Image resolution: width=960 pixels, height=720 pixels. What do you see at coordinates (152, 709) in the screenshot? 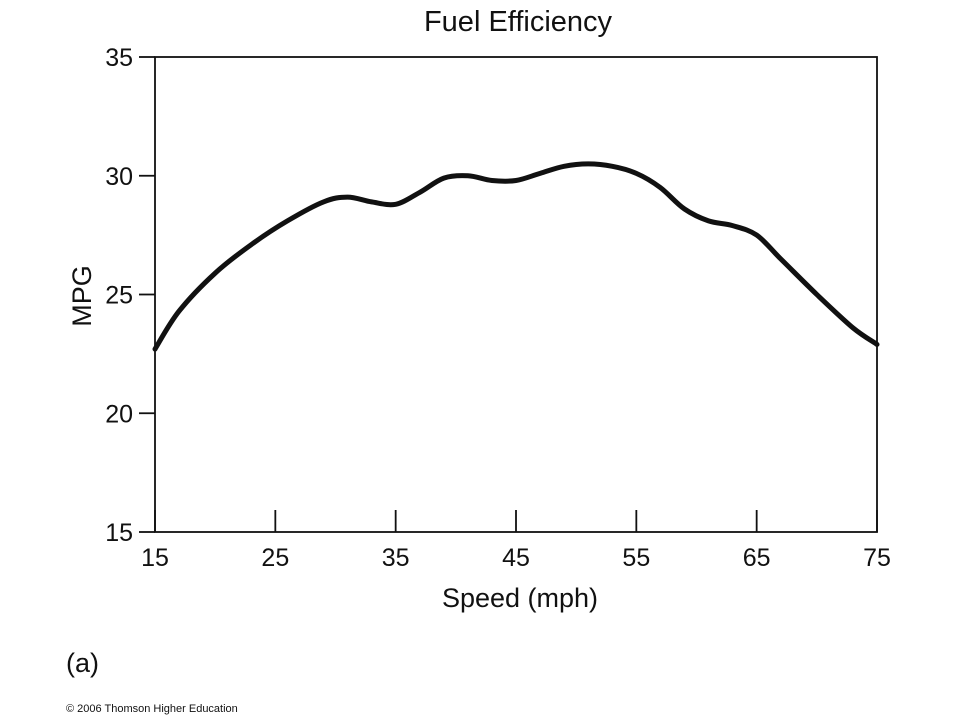
I see `copyright-notice: © 2006 Thomson Higher Education` at bounding box center [152, 709].